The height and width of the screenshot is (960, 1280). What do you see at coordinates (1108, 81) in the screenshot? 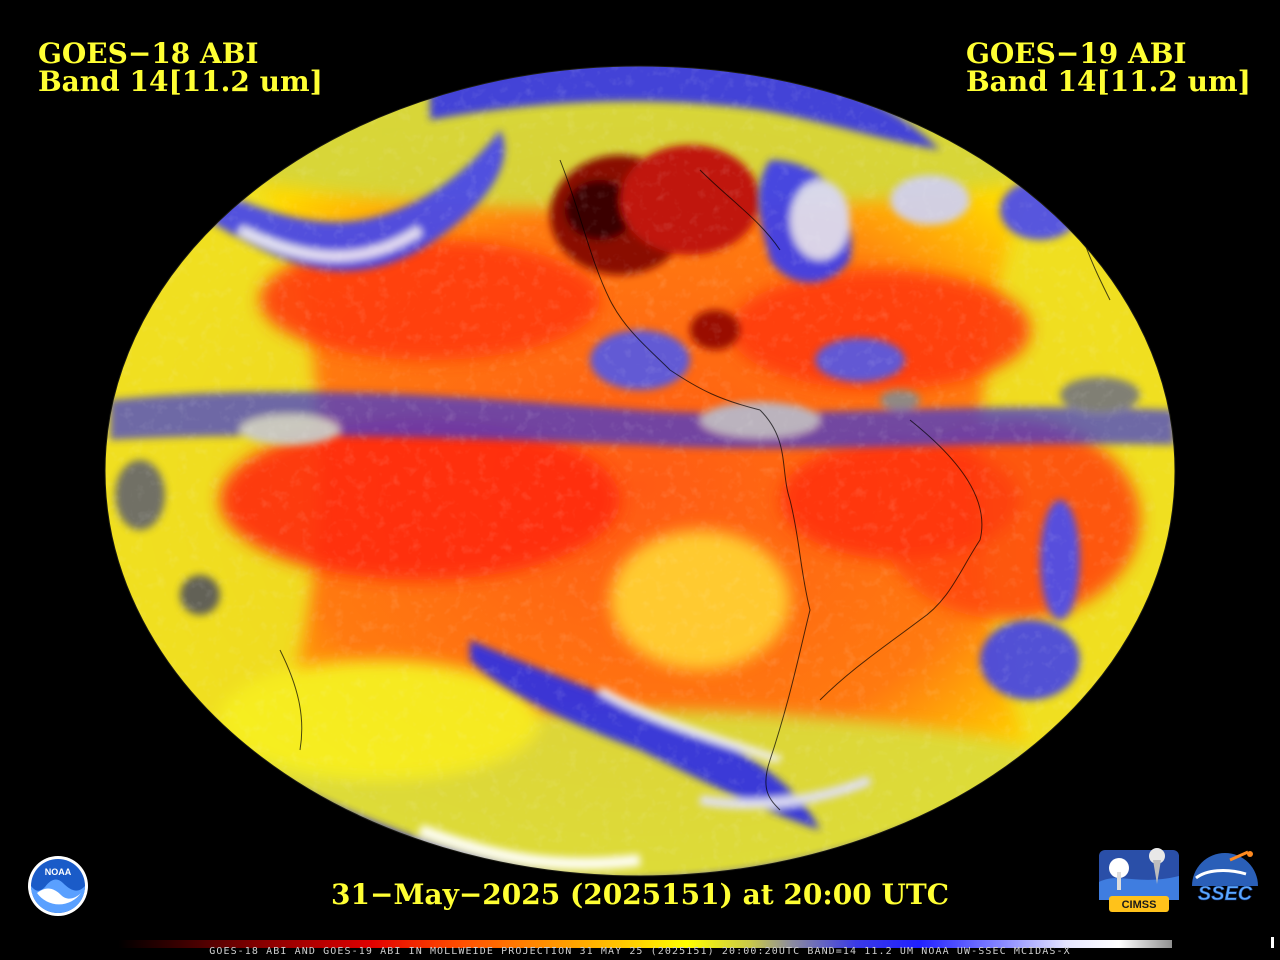
I see `right-band-label: Band 14[11.2 um]` at bounding box center [1108, 81].